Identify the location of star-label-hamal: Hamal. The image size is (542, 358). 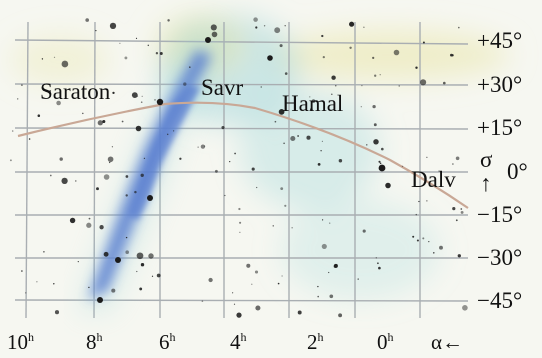
(313, 103).